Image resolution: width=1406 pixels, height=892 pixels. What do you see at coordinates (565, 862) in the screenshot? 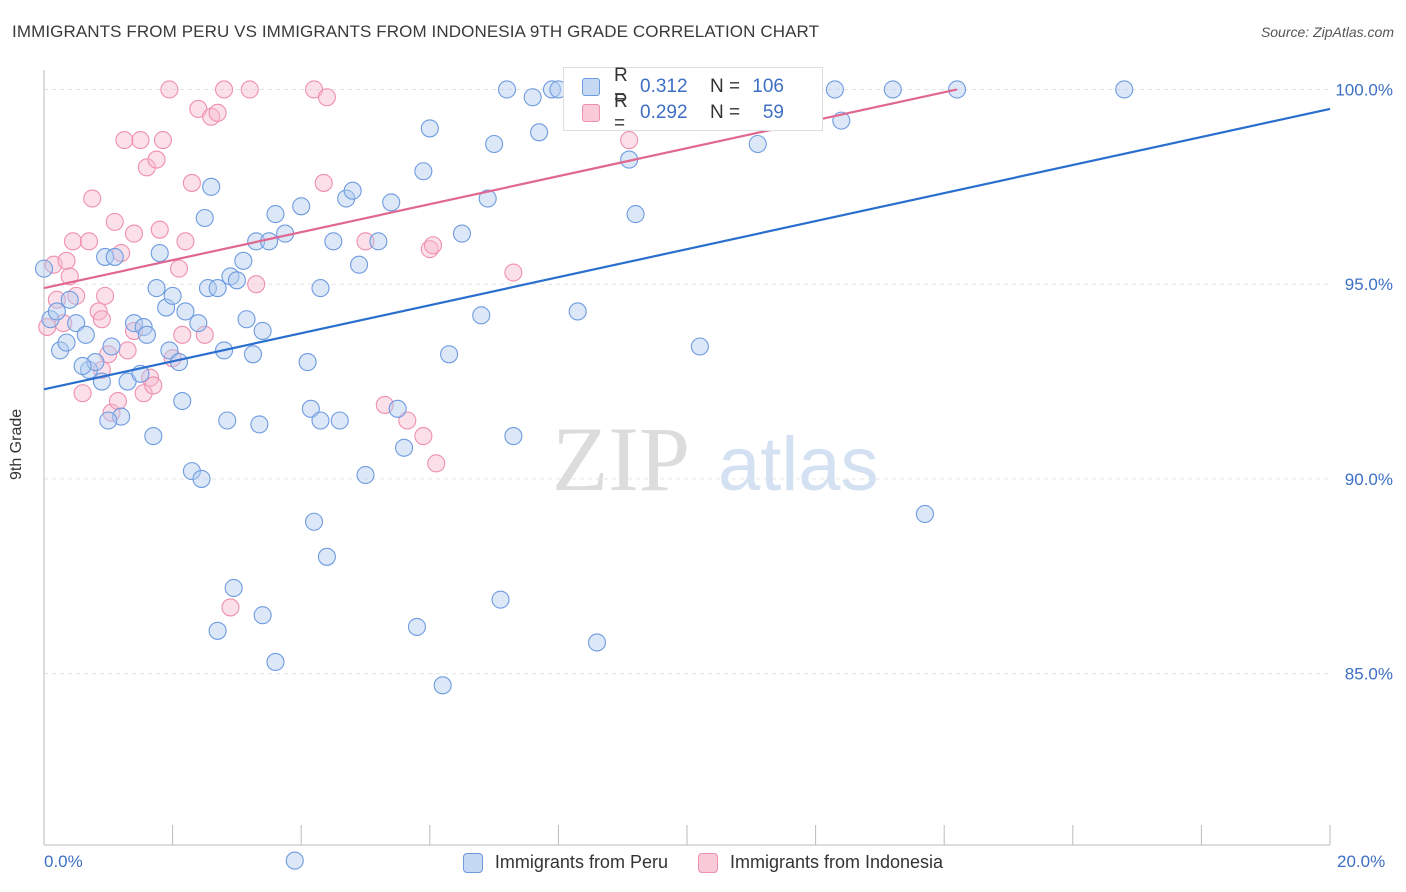
I see `legend-item-peru: Immigrants from Peru` at bounding box center [565, 862].